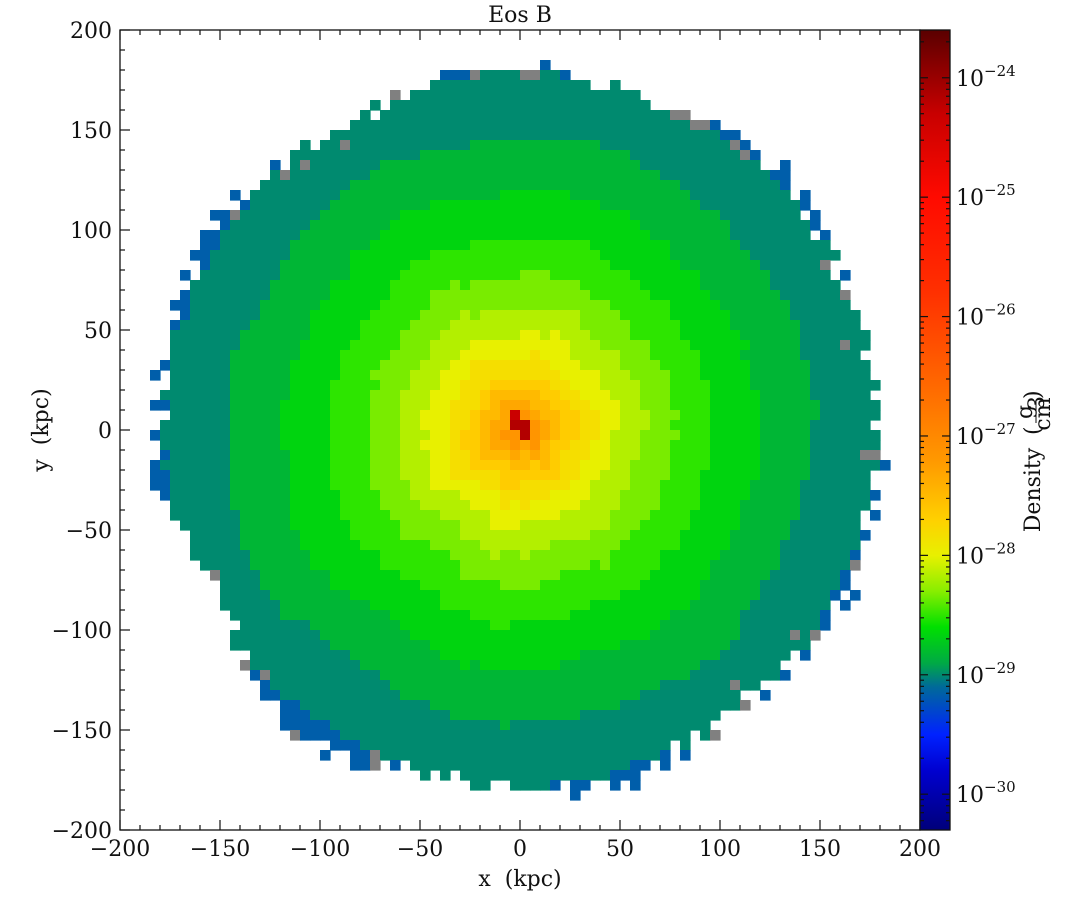  Describe the element at coordinates (1000, 71) in the screenshot. I see `colorbar-tick-exponent: −24` at that location.